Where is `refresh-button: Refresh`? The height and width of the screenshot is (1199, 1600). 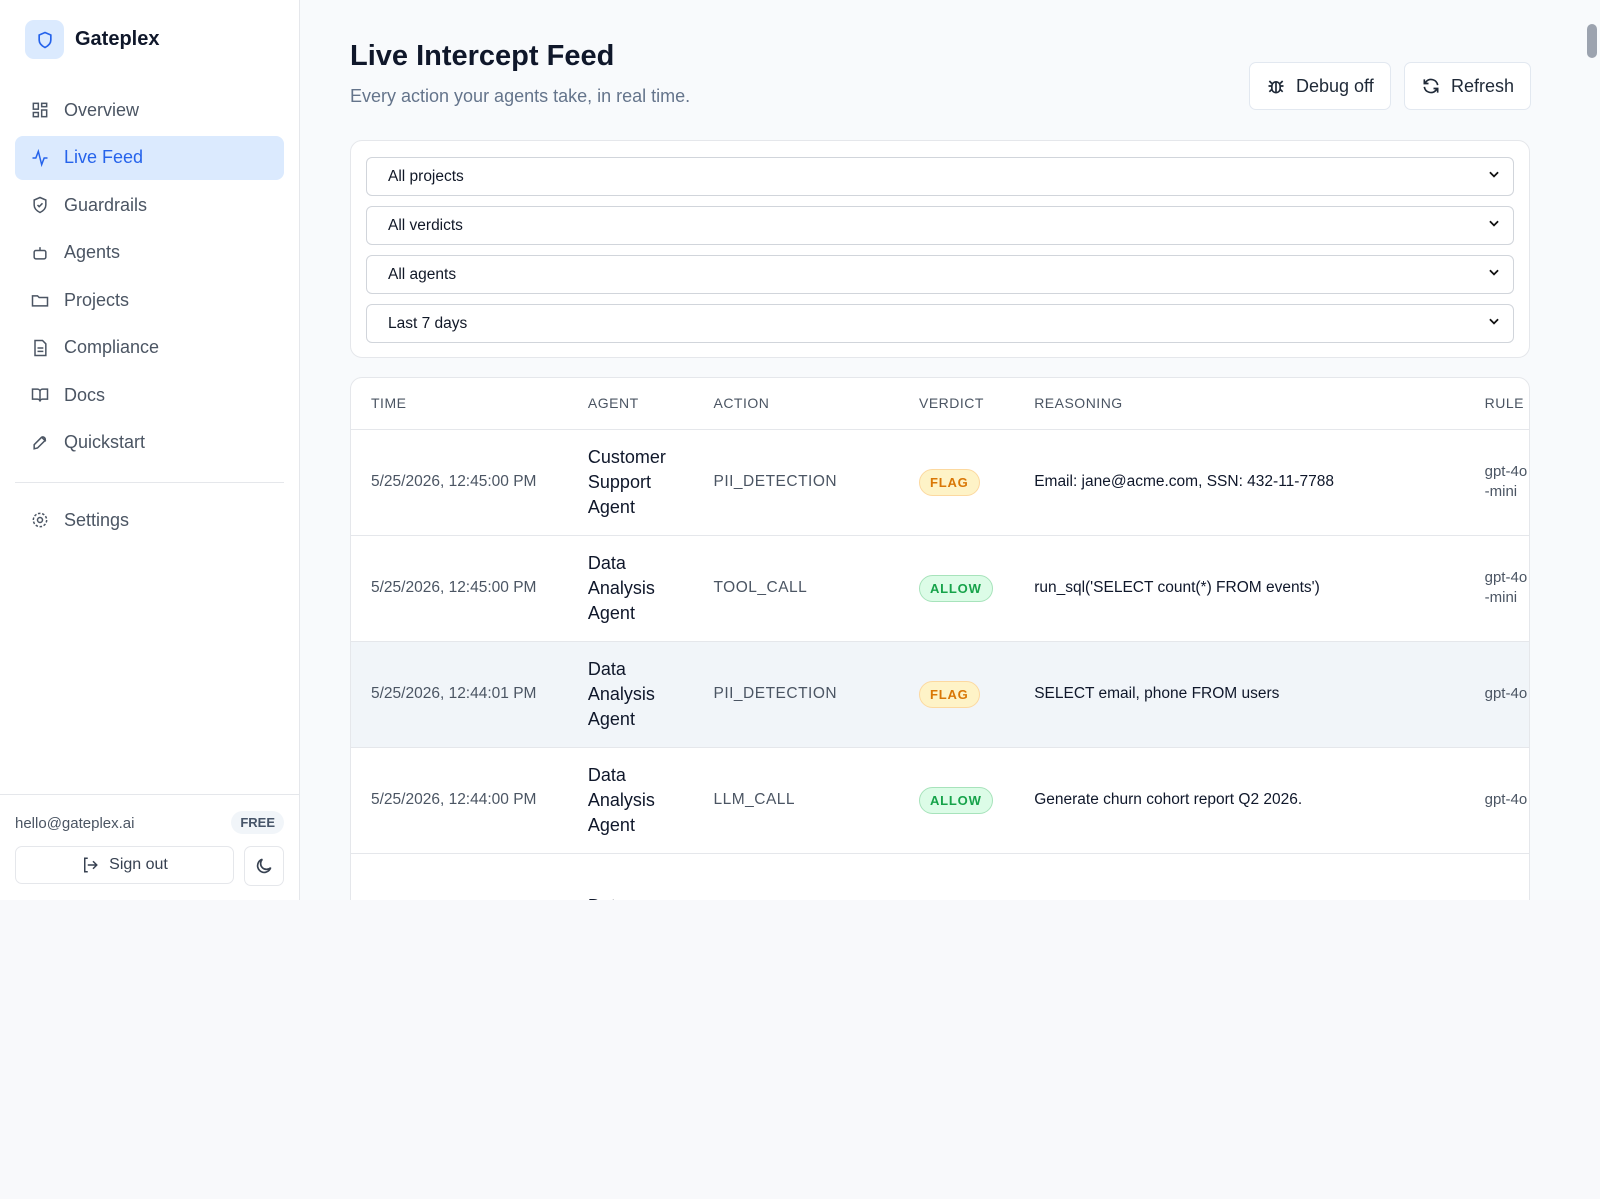
refresh-button: Refresh is located at coordinates (1468, 86).